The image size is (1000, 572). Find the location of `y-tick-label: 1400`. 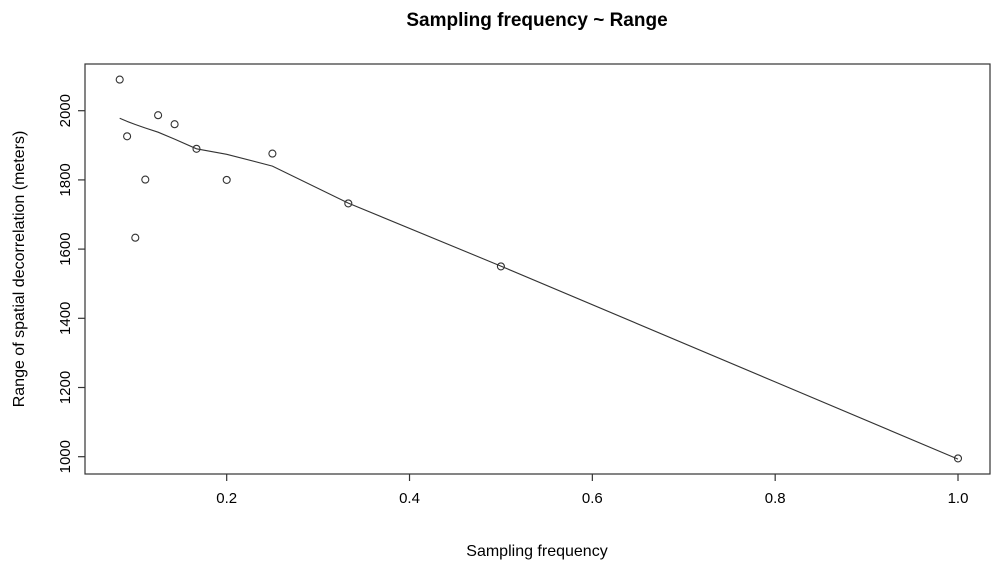

y-tick-label: 1400 is located at coordinates (65, 318).